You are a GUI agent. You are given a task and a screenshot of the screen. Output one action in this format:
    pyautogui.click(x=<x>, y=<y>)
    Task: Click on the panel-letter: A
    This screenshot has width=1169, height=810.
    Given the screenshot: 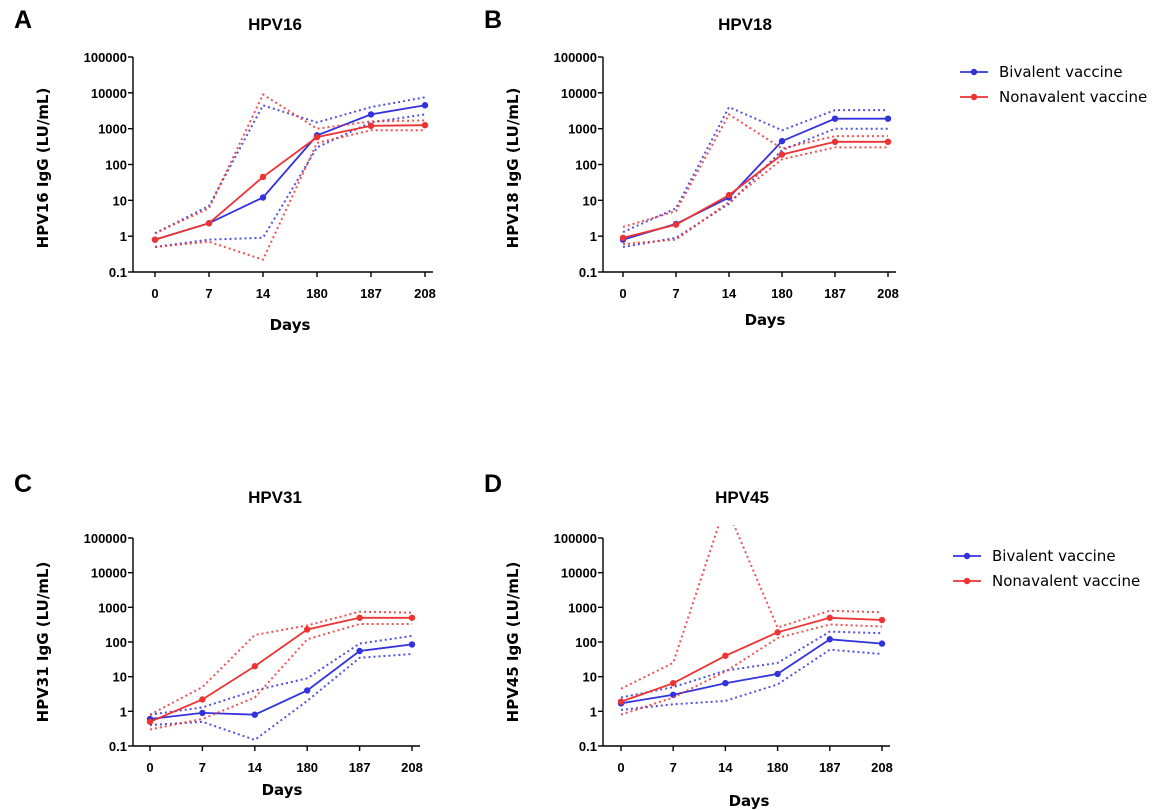 What is the action you would take?
    pyautogui.click(x=23, y=20)
    